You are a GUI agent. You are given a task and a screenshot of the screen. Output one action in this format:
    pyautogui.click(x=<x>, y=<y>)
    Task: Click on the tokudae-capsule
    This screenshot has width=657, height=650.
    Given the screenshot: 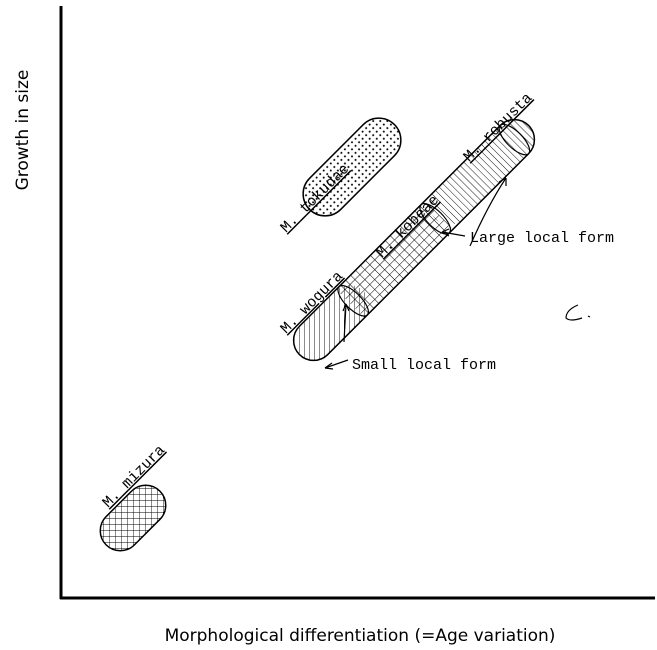 What is the action you would take?
    pyautogui.click(x=352, y=167)
    